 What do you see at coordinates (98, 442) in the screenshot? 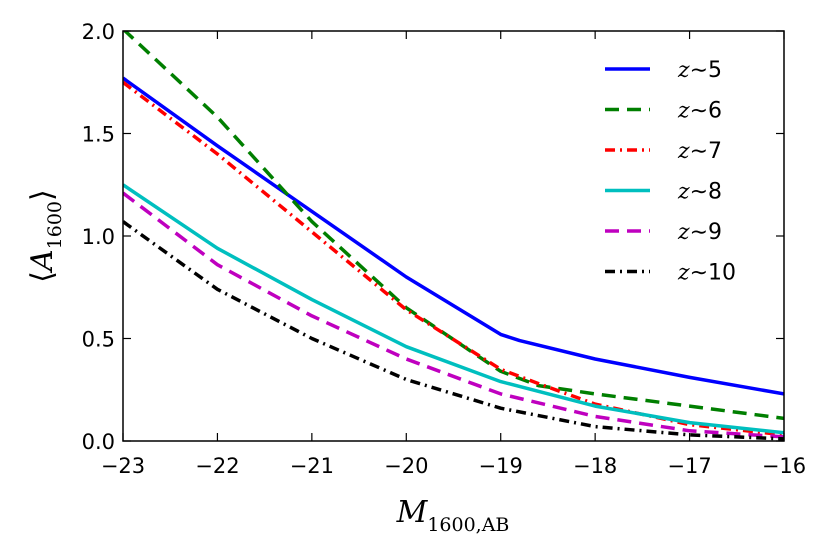
I see `y-tick-label: 0.0` at bounding box center [98, 442].